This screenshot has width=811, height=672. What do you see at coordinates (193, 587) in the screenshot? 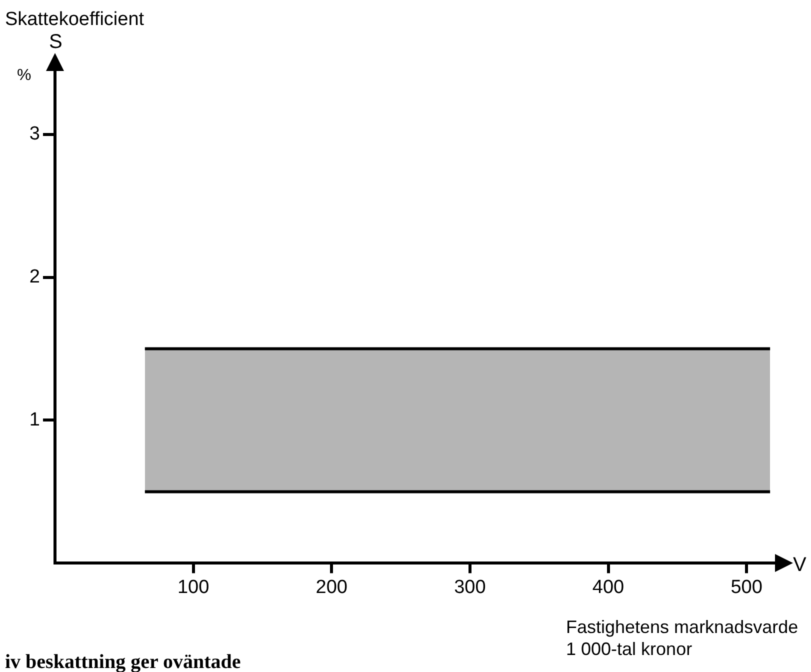
I see `x-tick-label: 100` at bounding box center [193, 587].